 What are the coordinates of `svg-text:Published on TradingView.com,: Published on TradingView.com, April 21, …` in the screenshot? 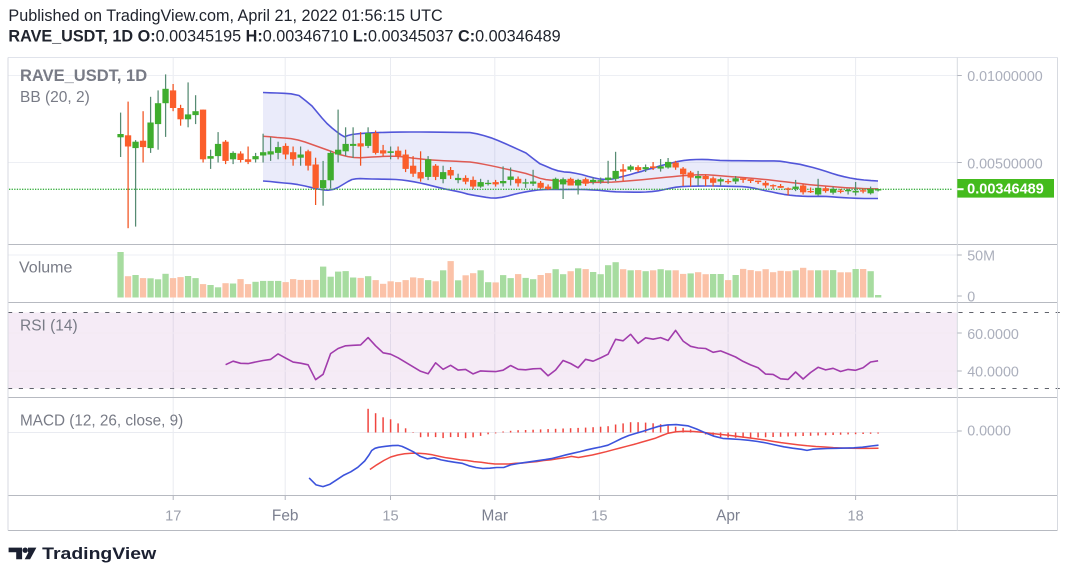 It's located at (225, 16).